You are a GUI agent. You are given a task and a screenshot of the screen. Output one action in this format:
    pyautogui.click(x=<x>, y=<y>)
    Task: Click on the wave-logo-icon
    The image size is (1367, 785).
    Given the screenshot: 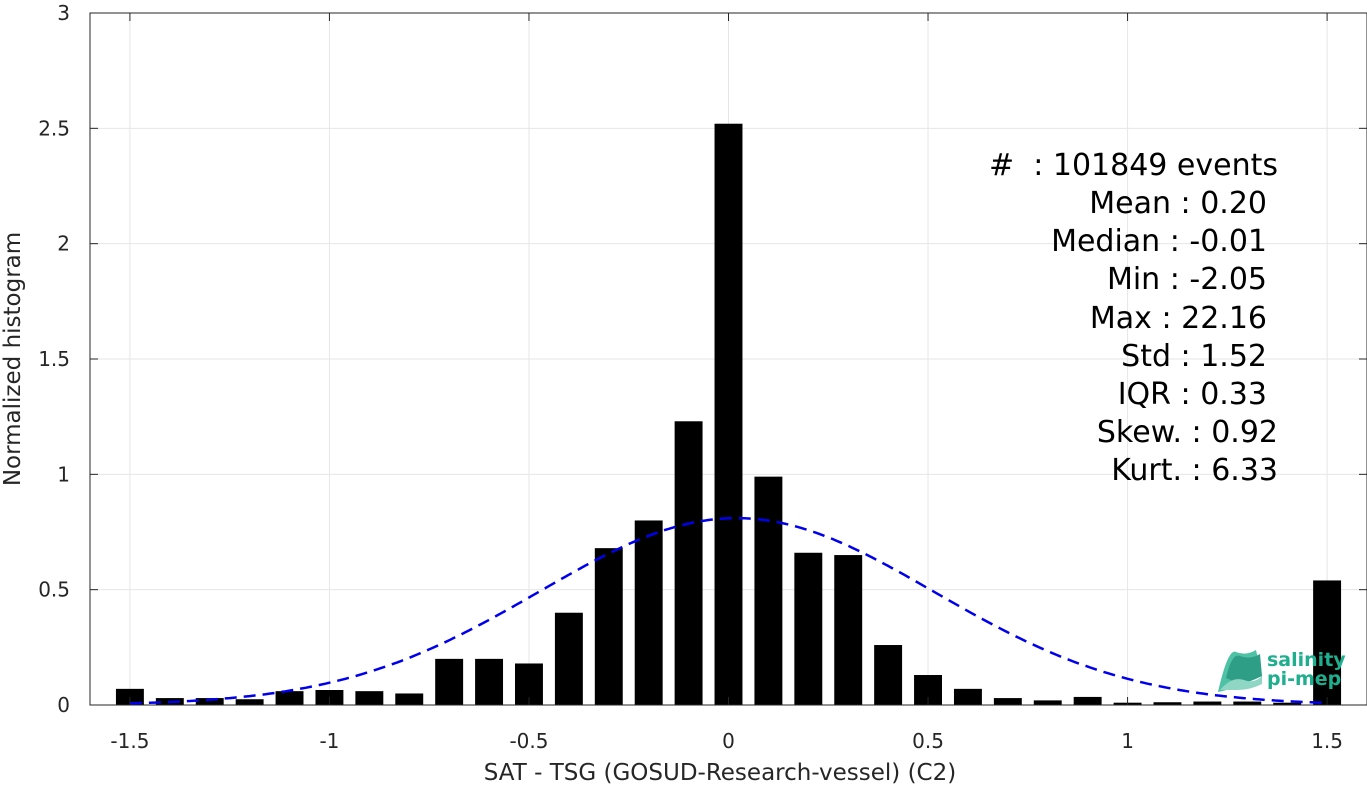 What is the action you would take?
    pyautogui.click(x=1240, y=671)
    